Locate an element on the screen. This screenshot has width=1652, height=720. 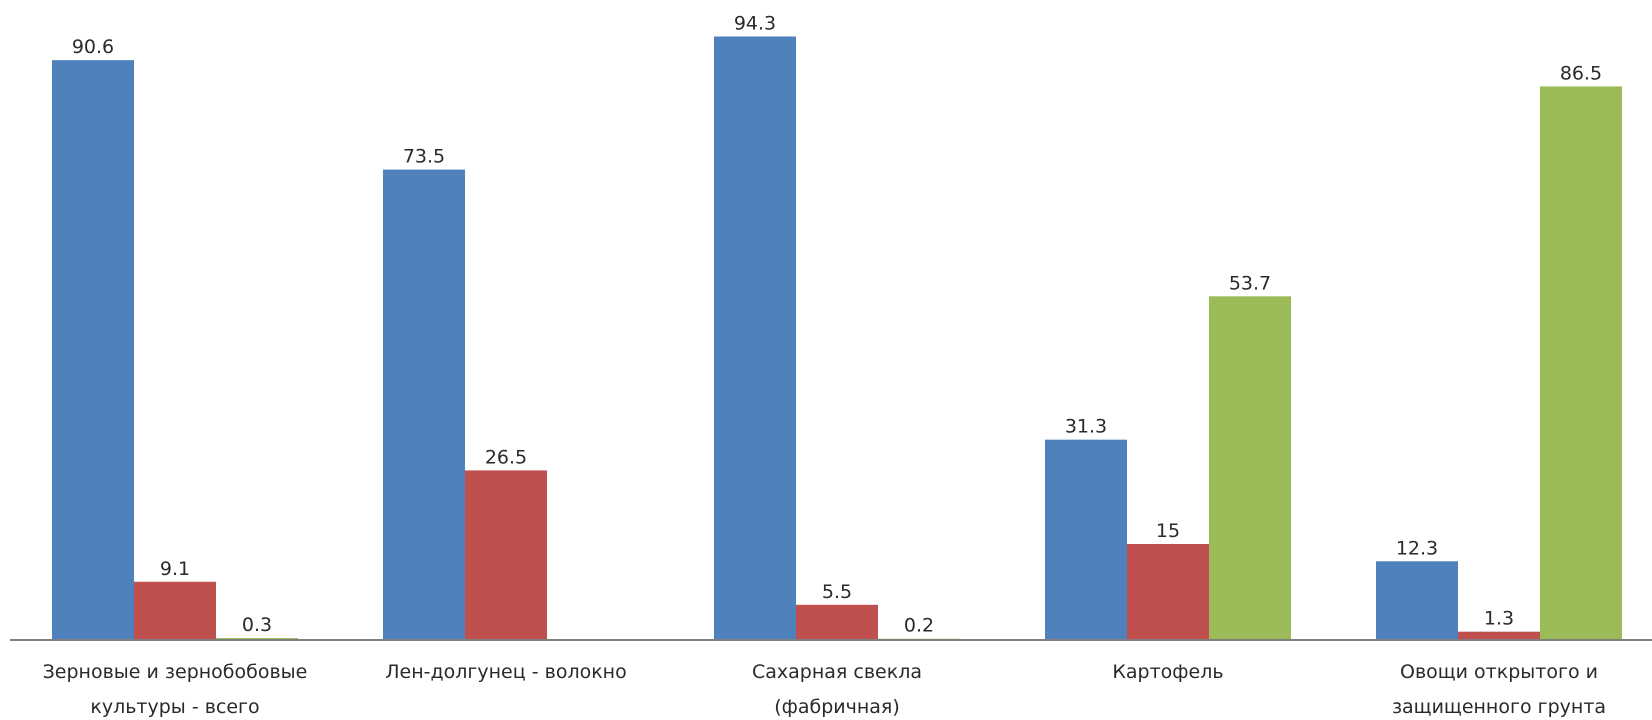
bar-s1-c1 is located at coordinates (93, 350).